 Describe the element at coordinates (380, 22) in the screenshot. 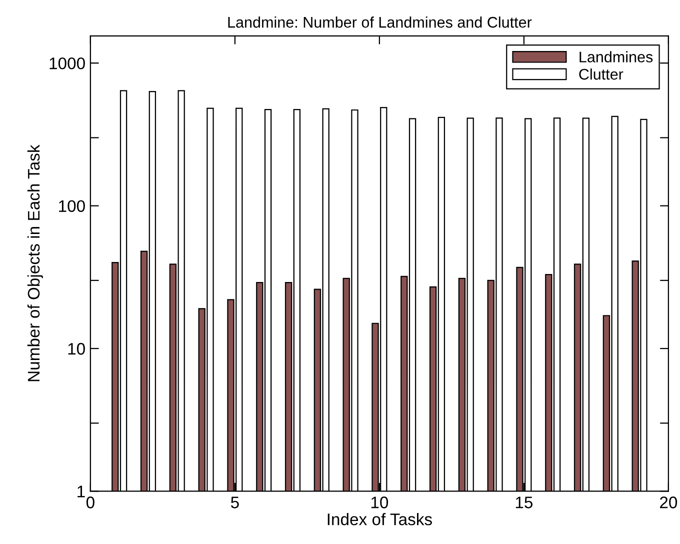

I see `chart-title: Landmine: Number of Landmines and Clutter` at that location.